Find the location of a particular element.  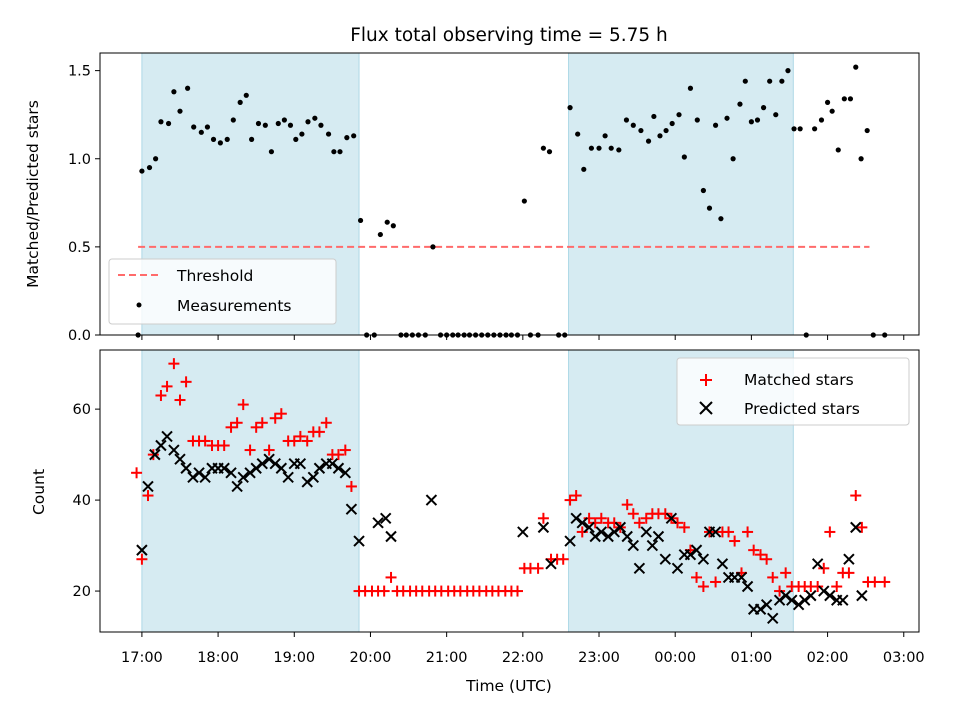

bottom-y-tick-label: 40 is located at coordinates (82, 501).